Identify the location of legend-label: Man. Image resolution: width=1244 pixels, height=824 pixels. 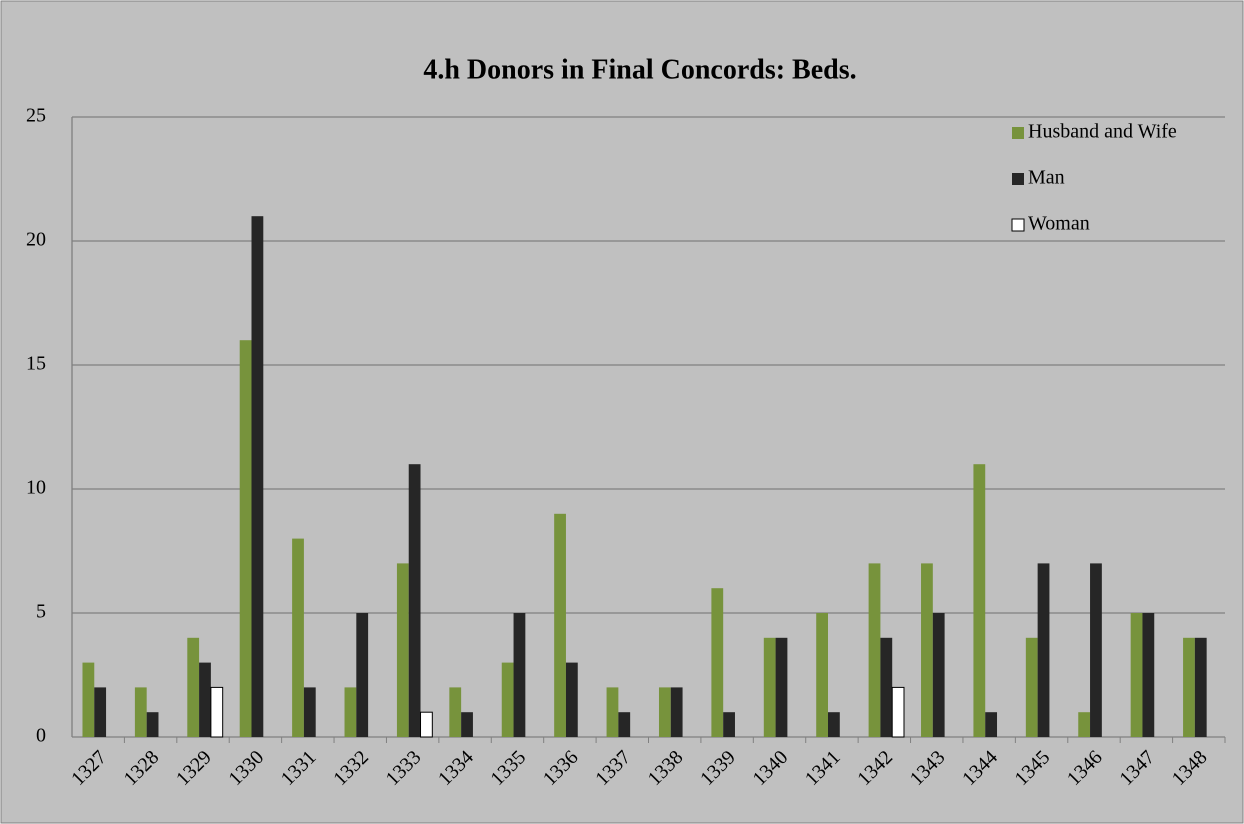
(1046, 178).